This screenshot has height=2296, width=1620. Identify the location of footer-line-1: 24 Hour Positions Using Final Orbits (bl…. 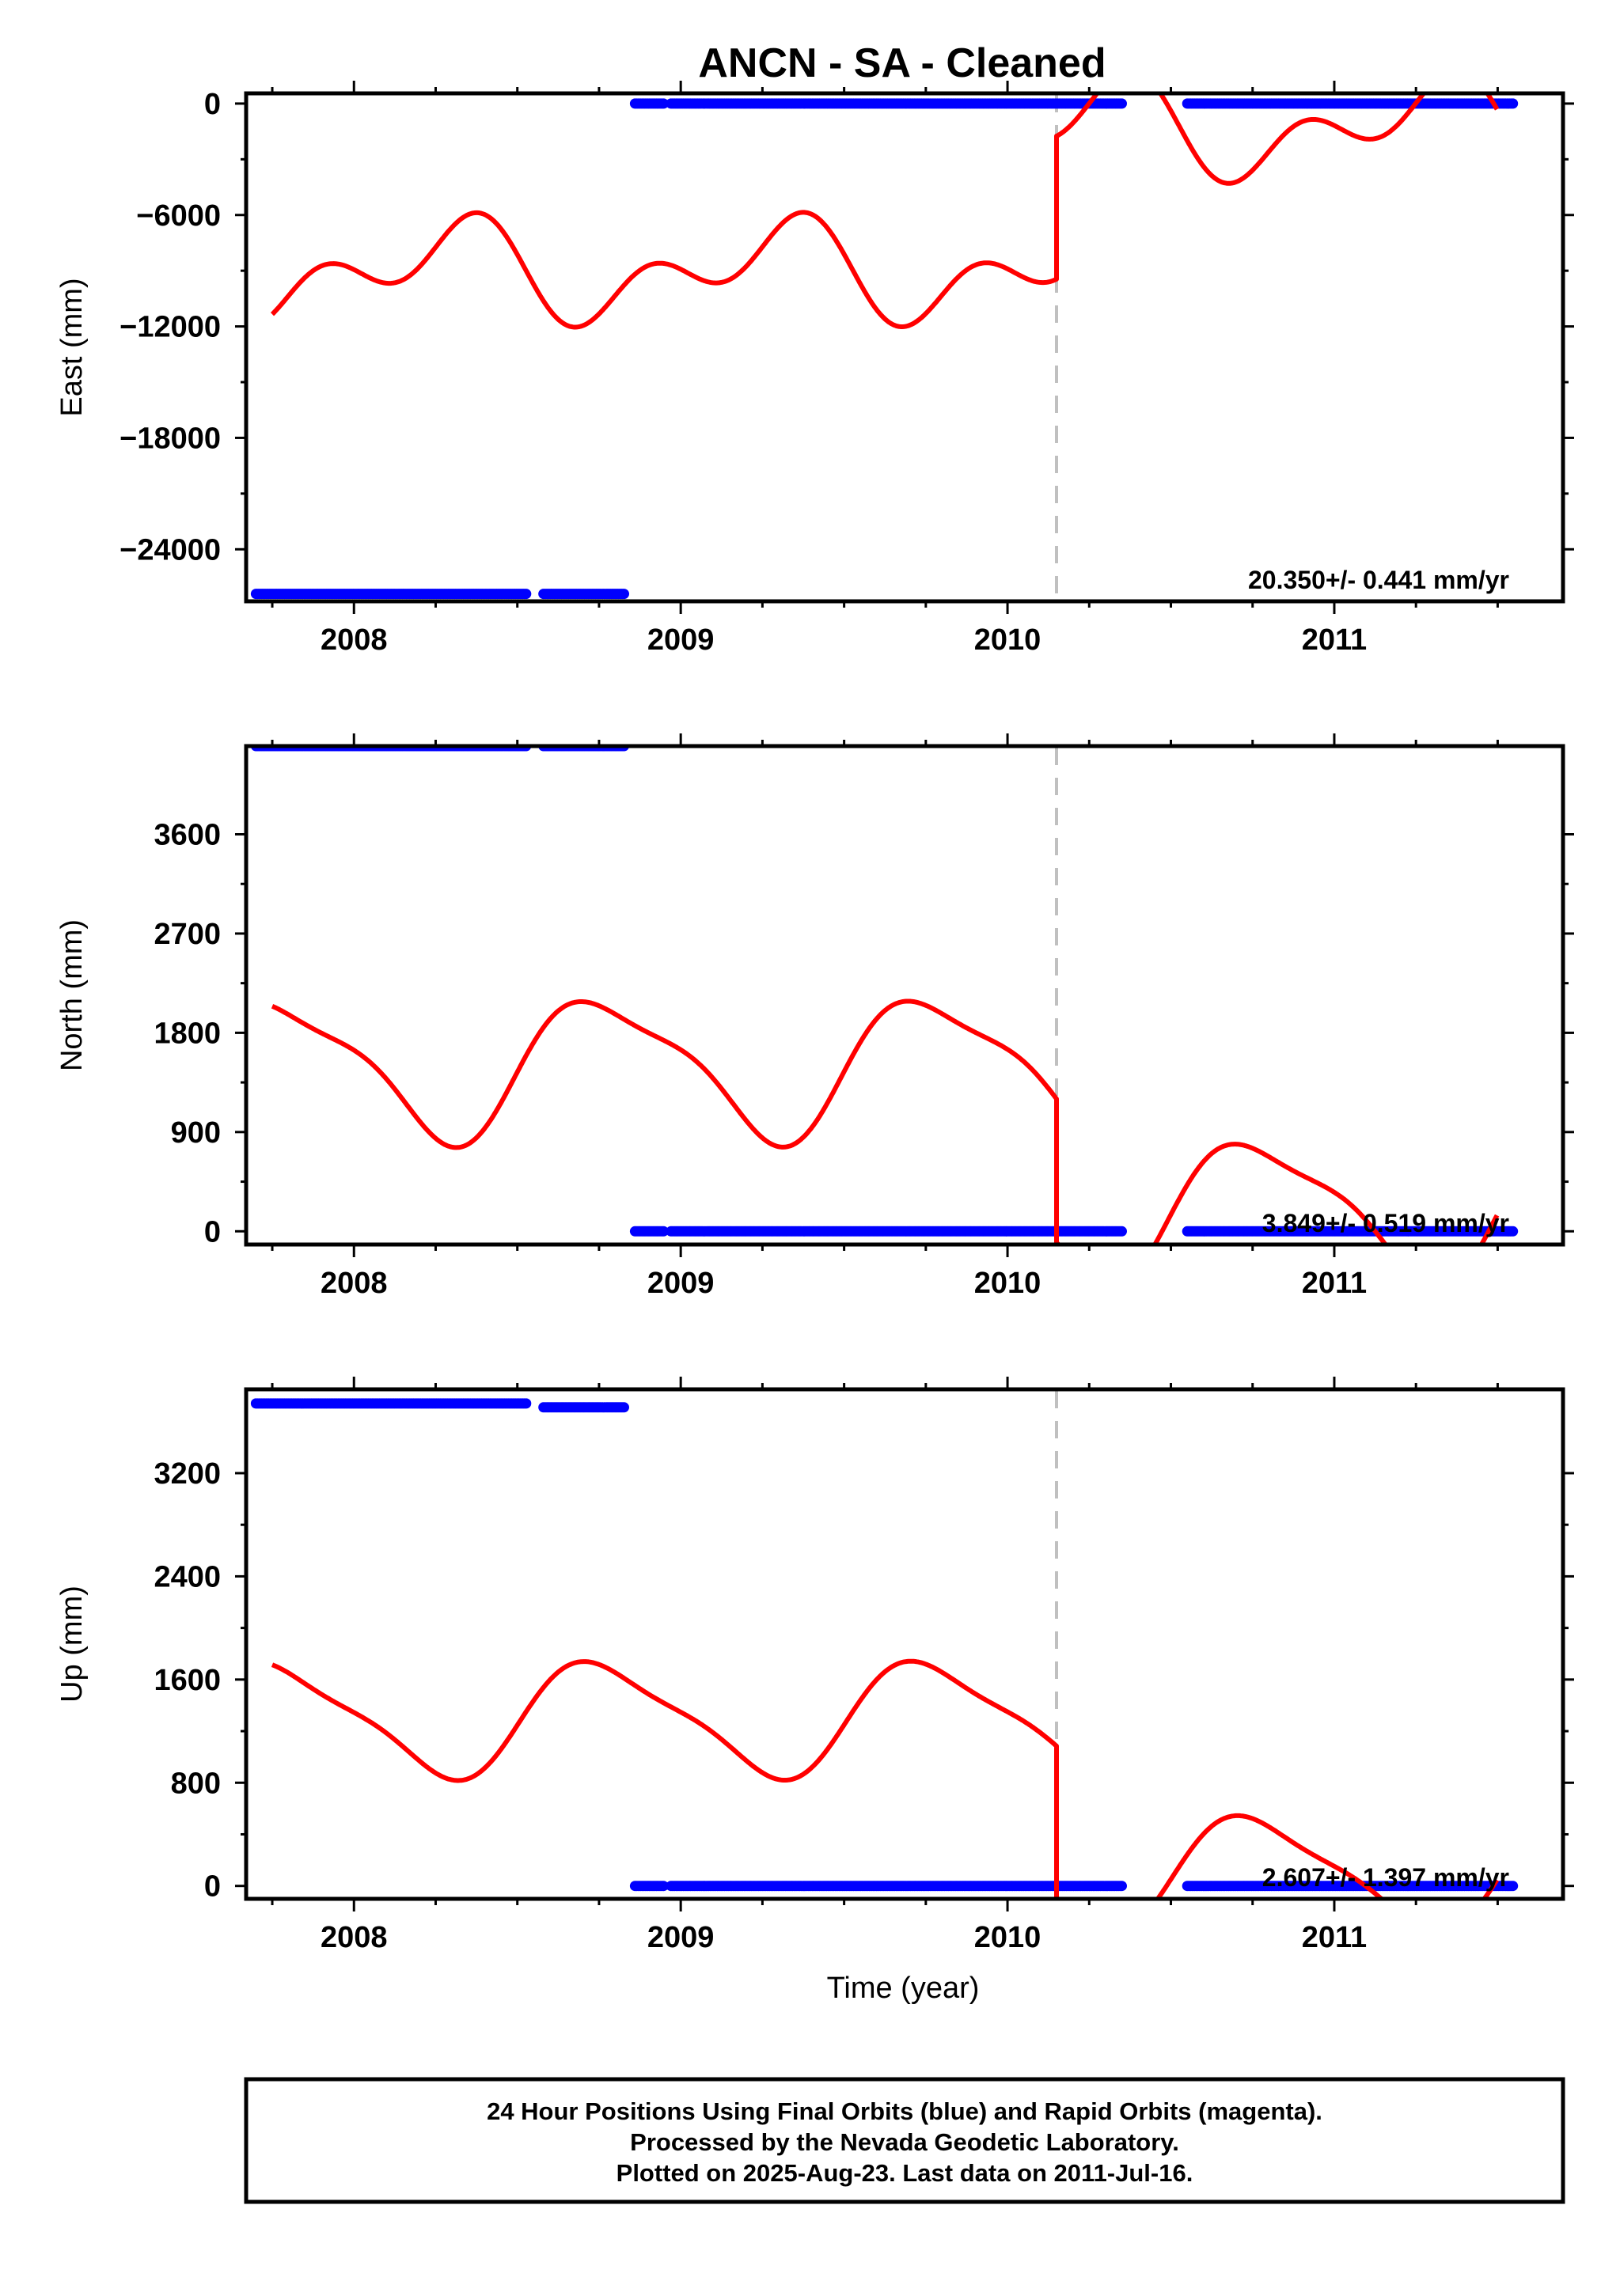
(904, 2111).